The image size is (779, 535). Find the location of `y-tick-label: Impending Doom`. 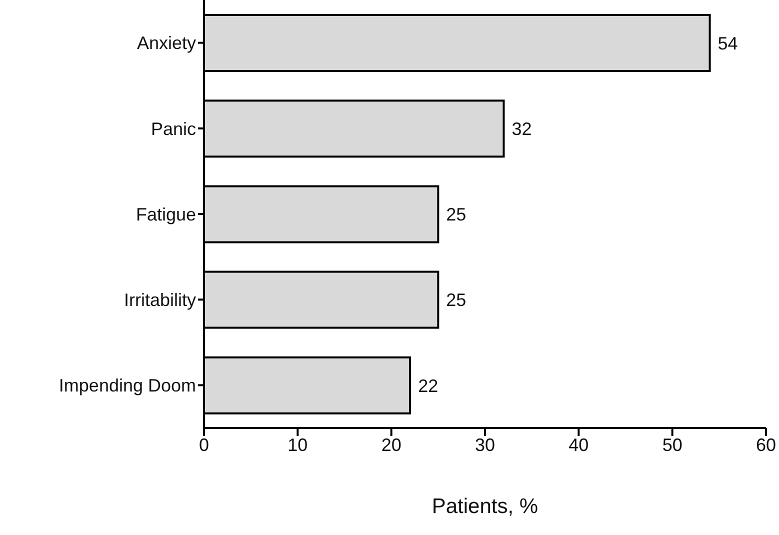

y-tick-label: Impending Doom is located at coordinates (127, 386).